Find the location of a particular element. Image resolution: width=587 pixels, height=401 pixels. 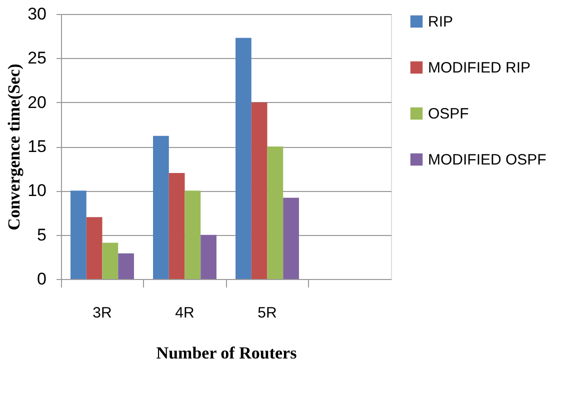

legend-label: MODIFIED OSPF is located at coordinates (487, 160).